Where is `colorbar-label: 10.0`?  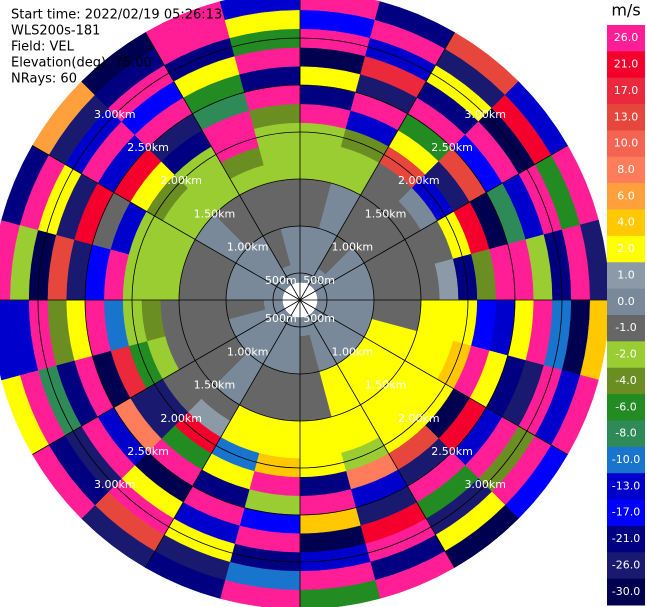 colorbar-label: 10.0 is located at coordinates (626, 143).